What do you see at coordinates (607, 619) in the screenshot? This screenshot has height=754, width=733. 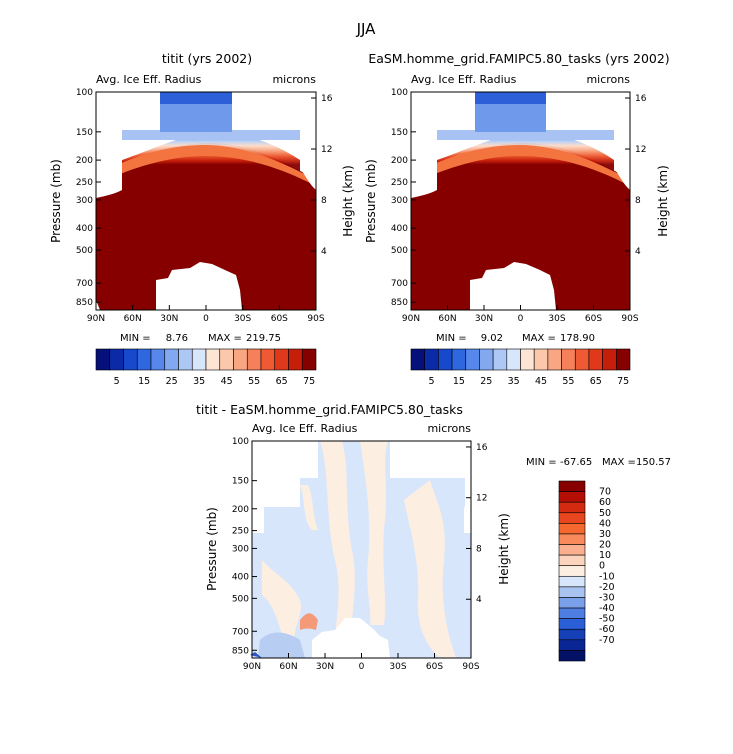 I see `colorbar-label: -50` at bounding box center [607, 619].